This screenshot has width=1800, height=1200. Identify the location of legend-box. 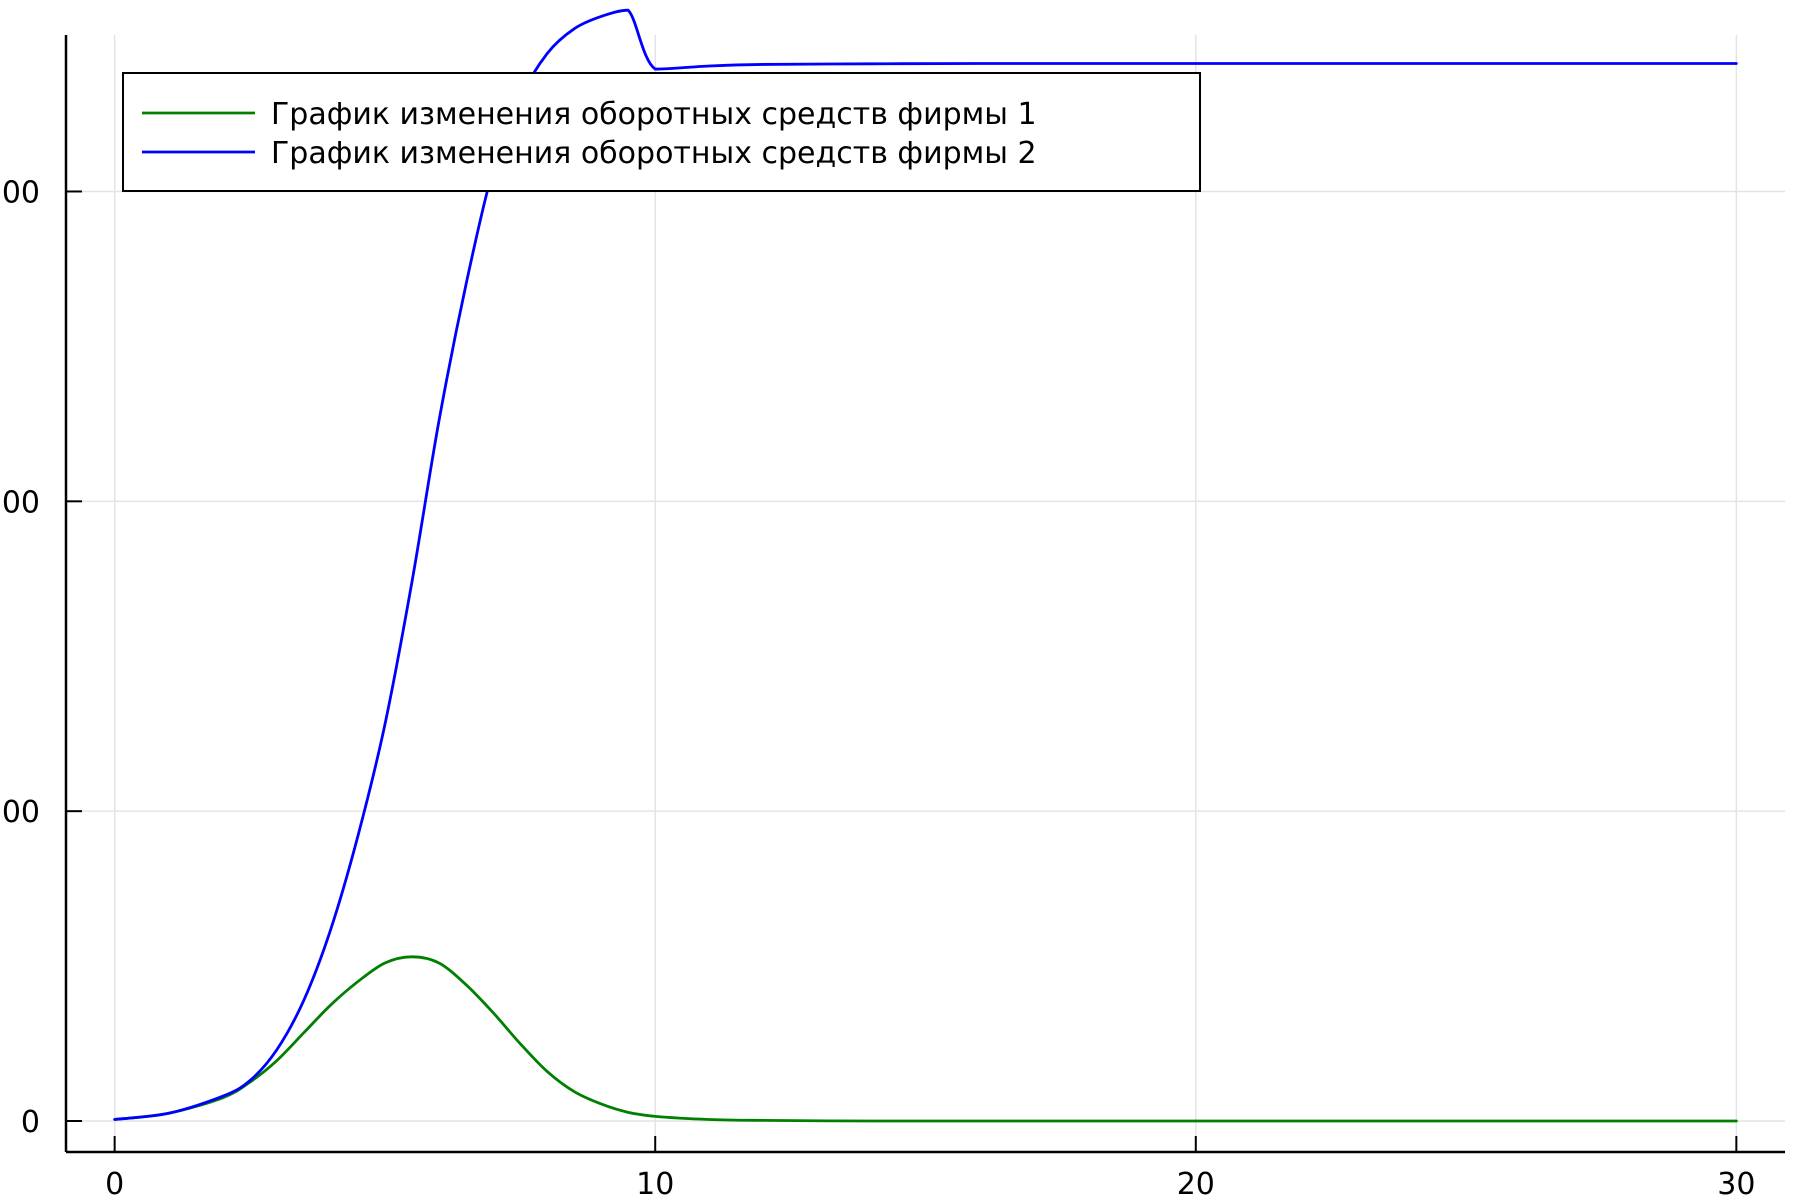
(661, 132).